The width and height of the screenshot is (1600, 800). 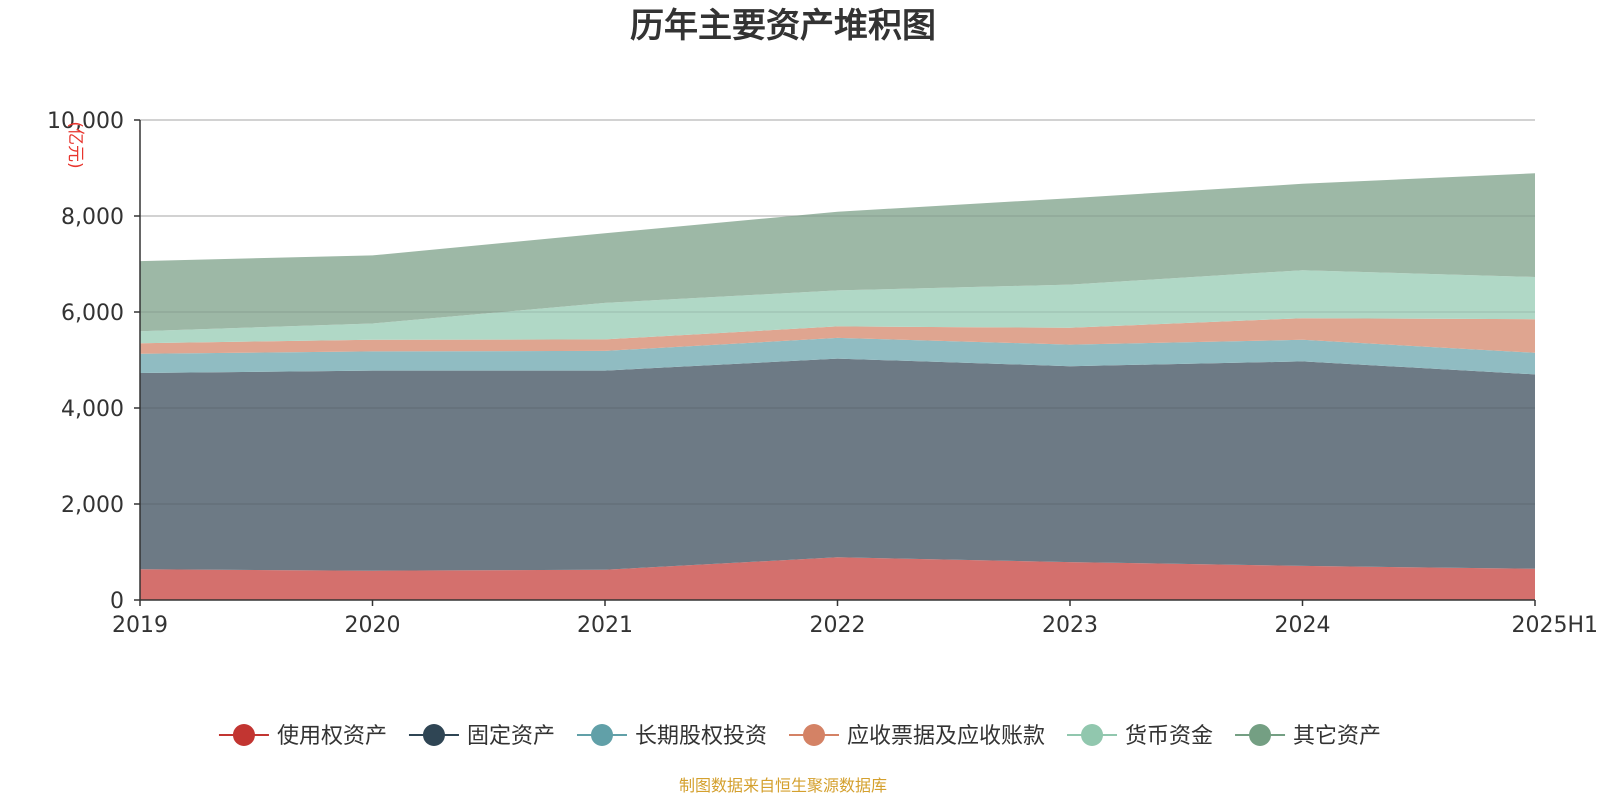 I want to click on x-tick-label: 2021, so click(x=605, y=625).